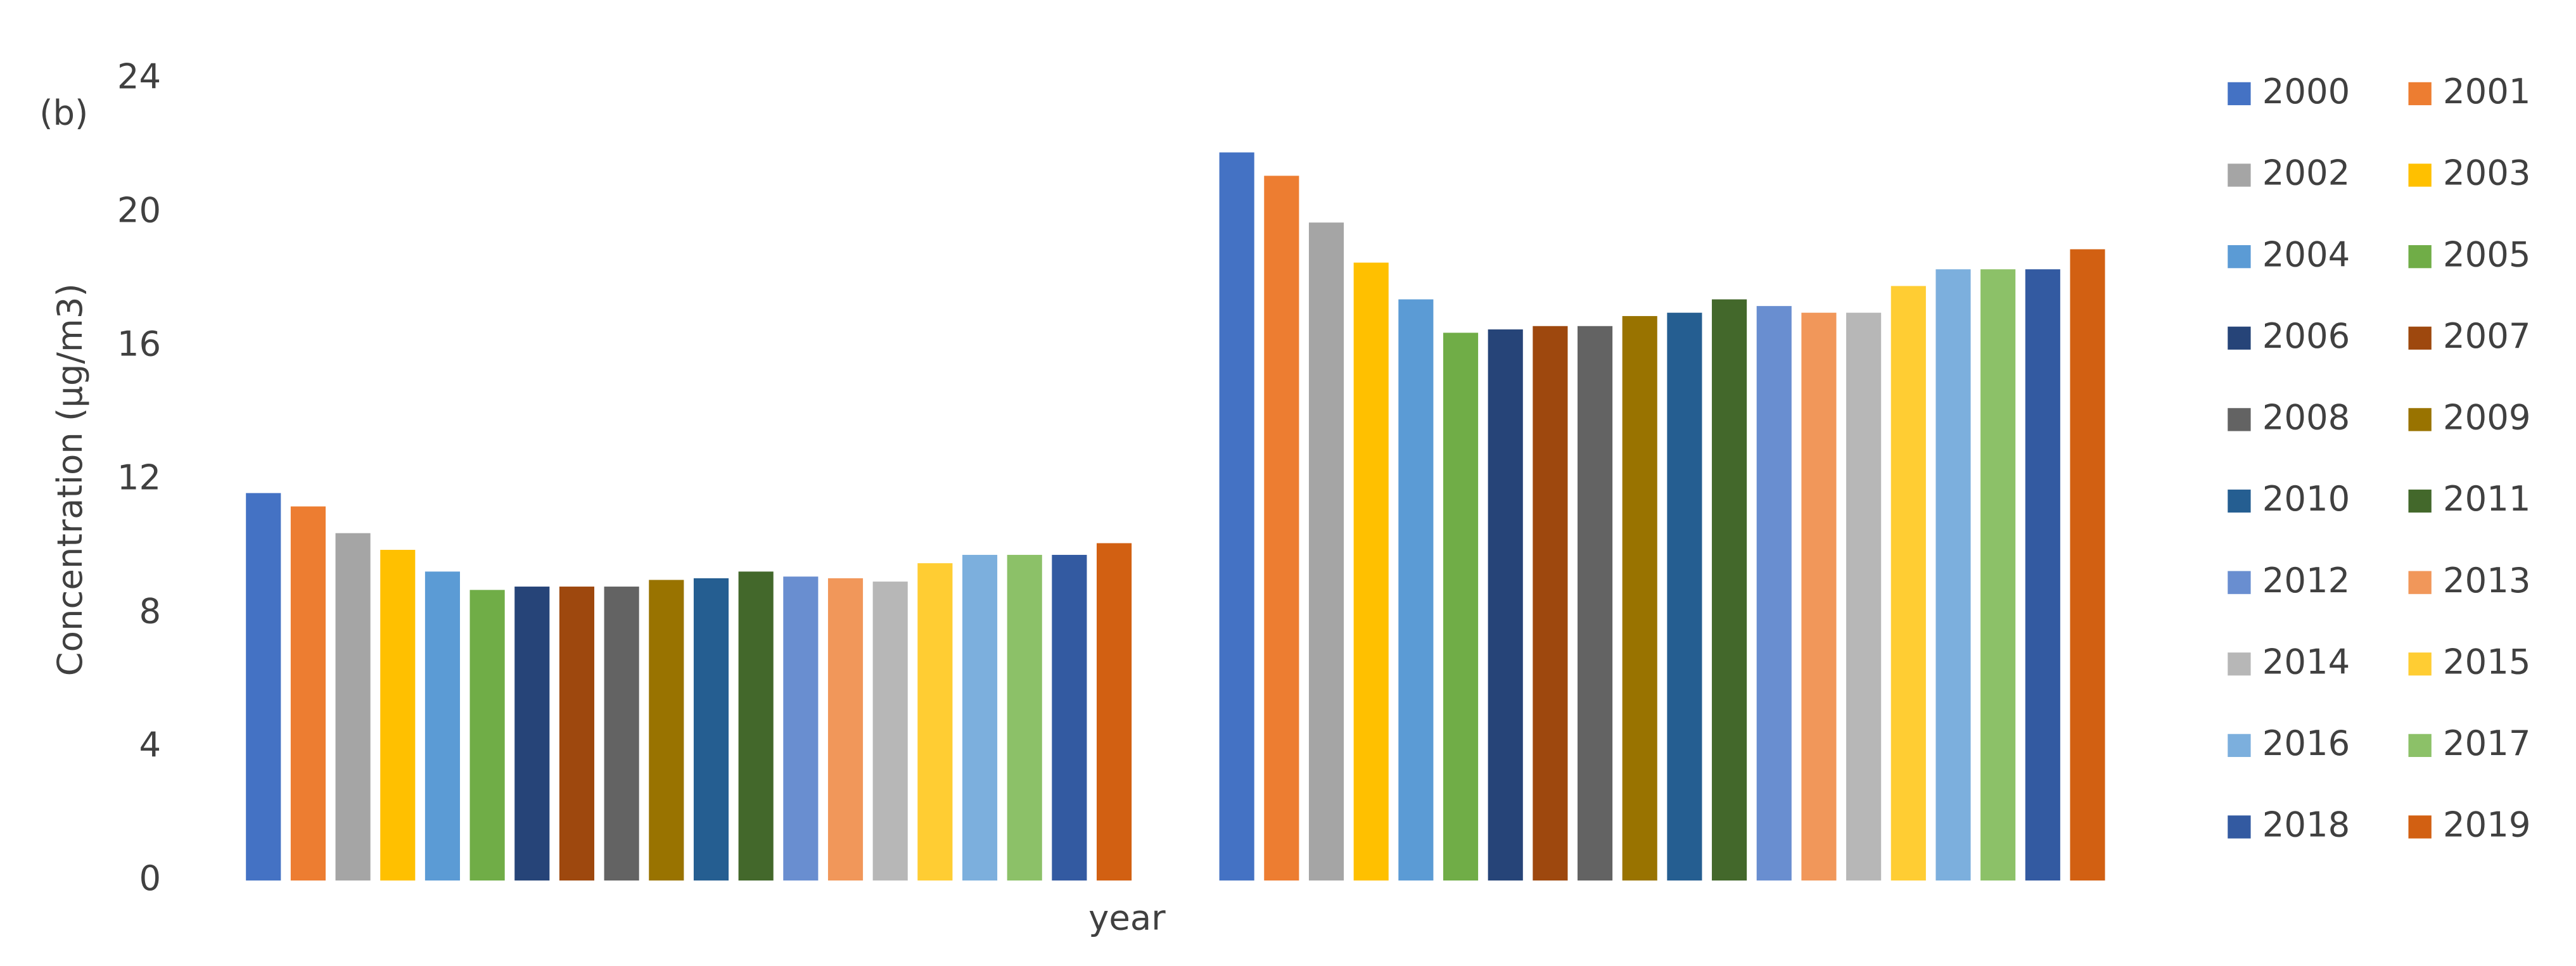 Image resolution: width=2576 pixels, height=966 pixels. What do you see at coordinates (2487, 417) in the screenshot?
I see `legend-label: 2009` at bounding box center [2487, 417].